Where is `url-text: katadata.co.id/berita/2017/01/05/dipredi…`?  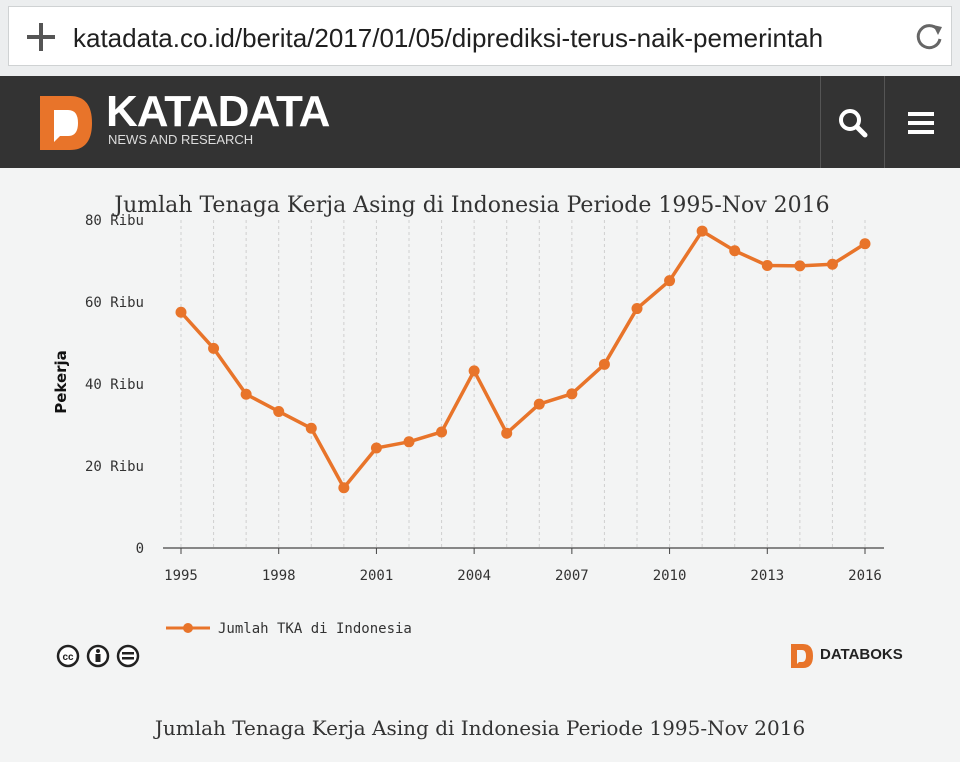 url-text: katadata.co.id/berita/2017/01/05/dipredi… is located at coordinates (448, 38).